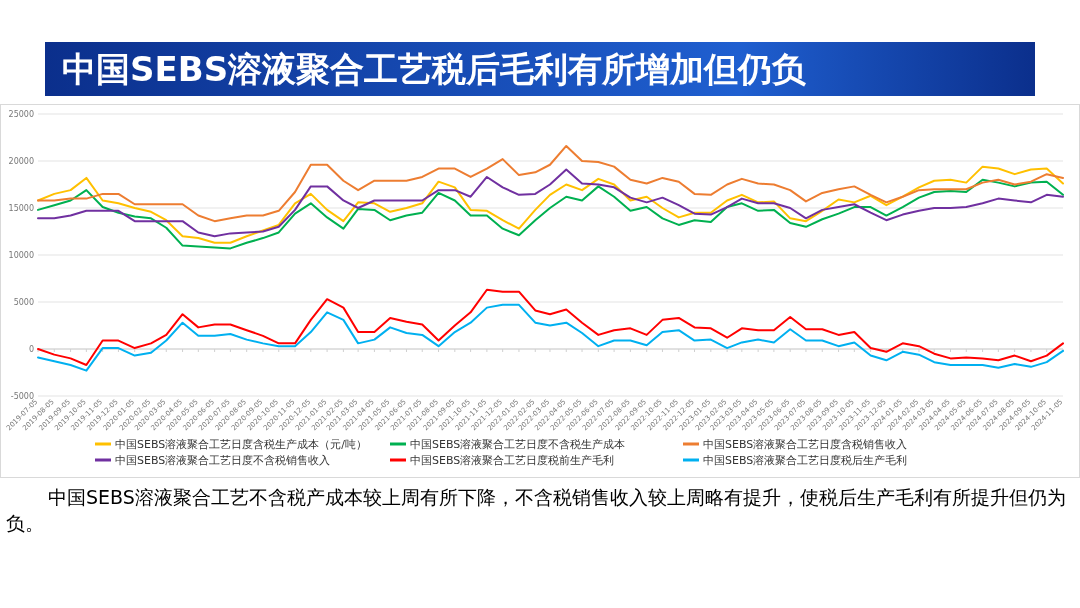 The height and width of the screenshot is (608, 1080). Describe the element at coordinates (805, 460) in the screenshot. I see `legend-label: 中国SEBS溶液聚合工艺日度税后生产毛利` at that location.